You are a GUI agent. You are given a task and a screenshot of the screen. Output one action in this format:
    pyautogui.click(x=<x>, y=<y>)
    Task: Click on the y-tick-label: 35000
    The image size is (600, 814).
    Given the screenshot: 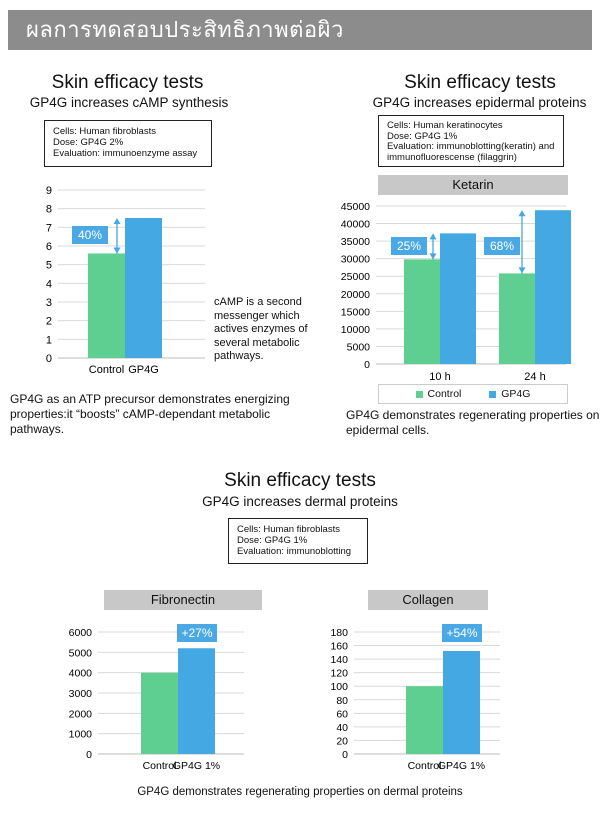 What is the action you would take?
    pyautogui.click(x=355, y=242)
    